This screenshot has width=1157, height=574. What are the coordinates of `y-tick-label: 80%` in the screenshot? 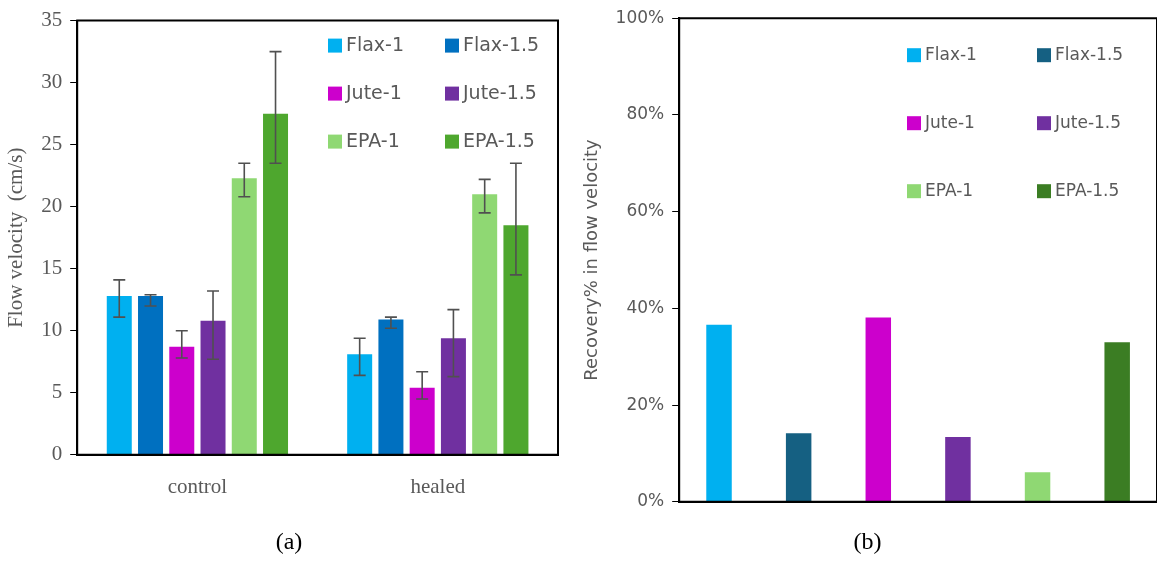 It's located at (645, 113).